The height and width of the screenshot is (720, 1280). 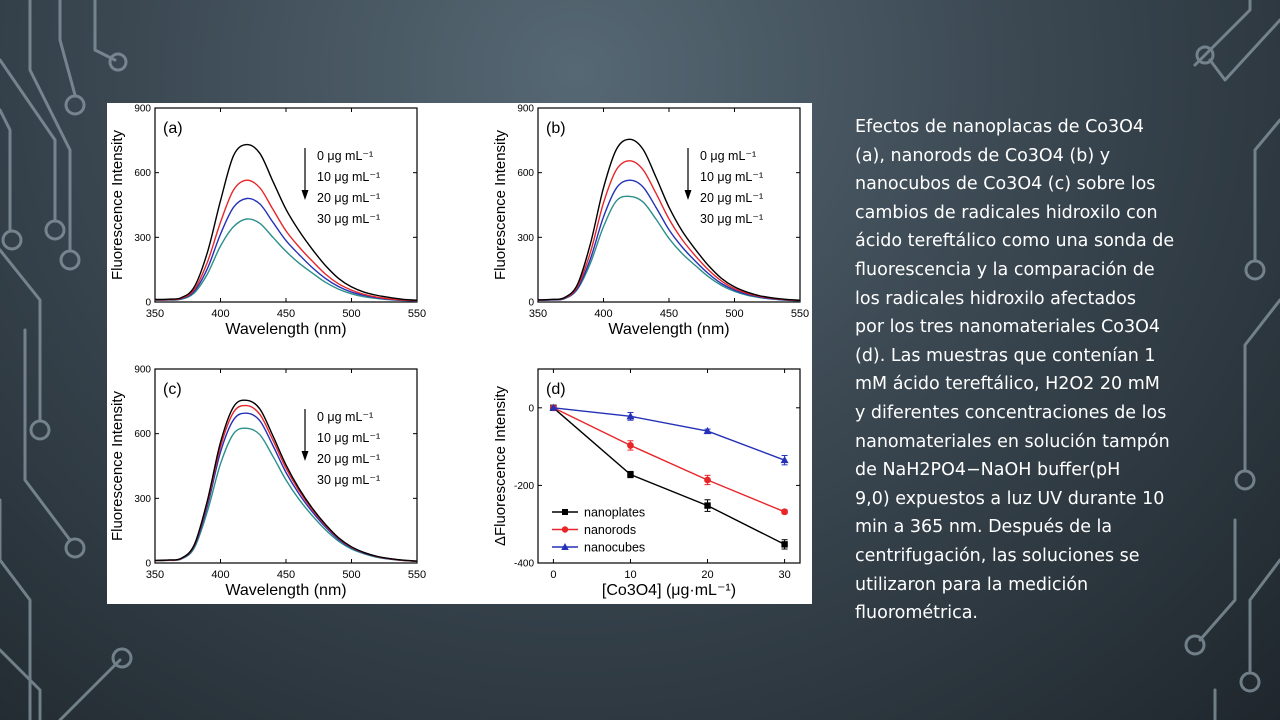 What do you see at coordinates (1005, 269) in the screenshot?
I see `caption-line: fluorescencia y la comparación de` at bounding box center [1005, 269].